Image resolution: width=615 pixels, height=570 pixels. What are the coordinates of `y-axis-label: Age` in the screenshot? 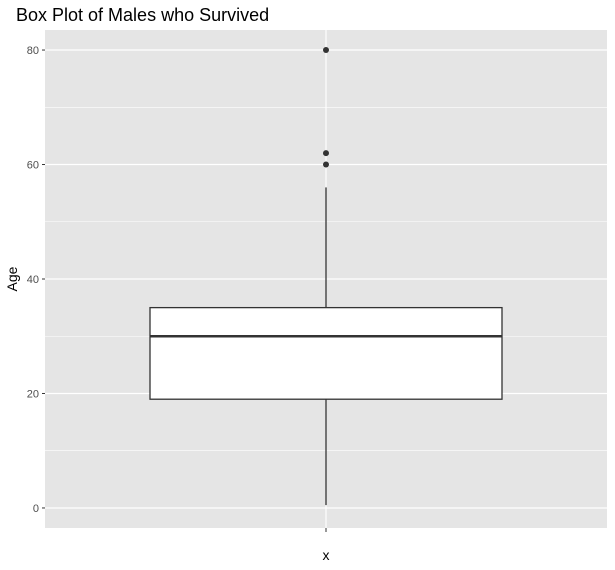 It's located at (12, 278).